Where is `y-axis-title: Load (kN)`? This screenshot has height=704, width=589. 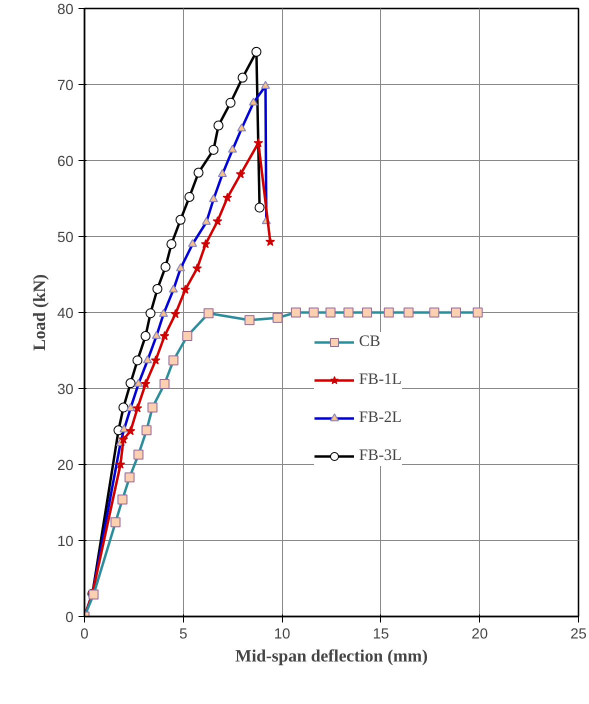 y-axis-title: Load (kN) is located at coordinates (40, 312).